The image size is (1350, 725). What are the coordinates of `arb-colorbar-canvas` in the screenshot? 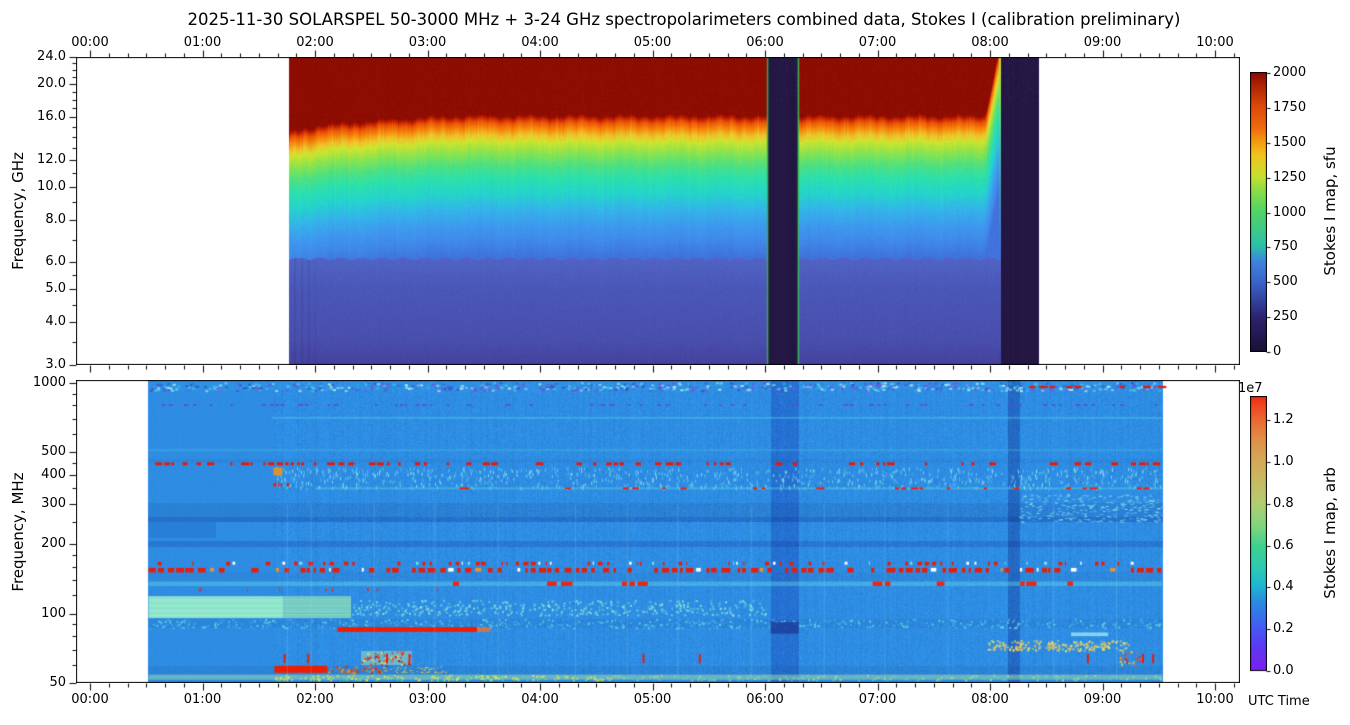 It's located at (1258, 534).